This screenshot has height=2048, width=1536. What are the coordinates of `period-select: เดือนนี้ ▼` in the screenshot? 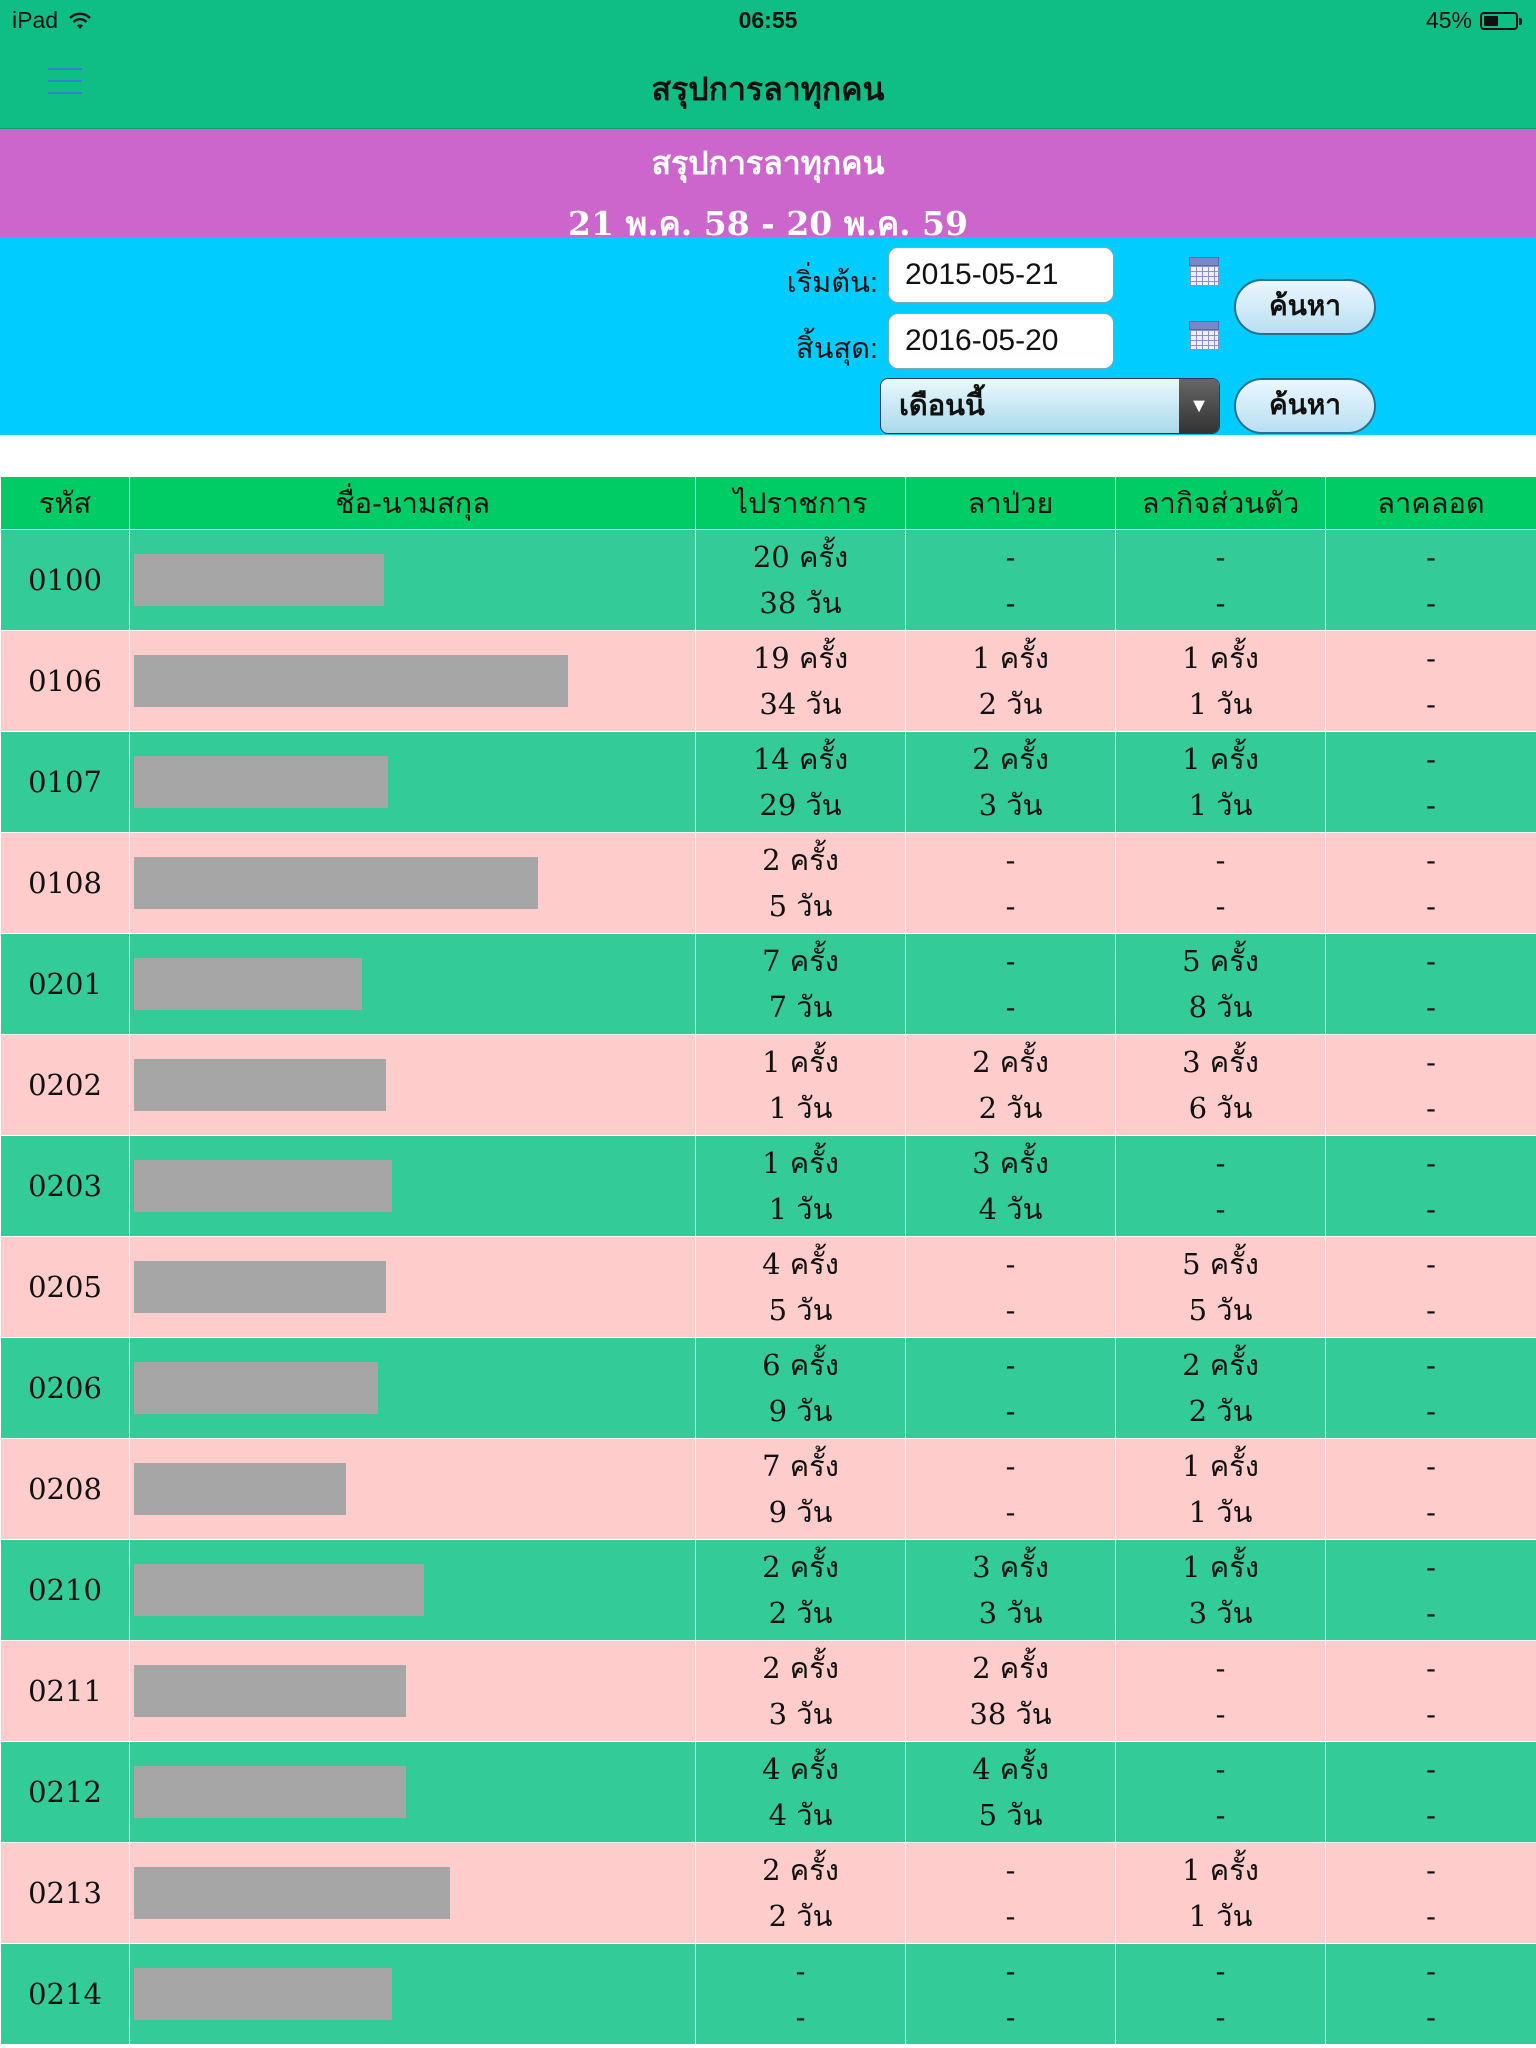 It's located at (1050, 406).